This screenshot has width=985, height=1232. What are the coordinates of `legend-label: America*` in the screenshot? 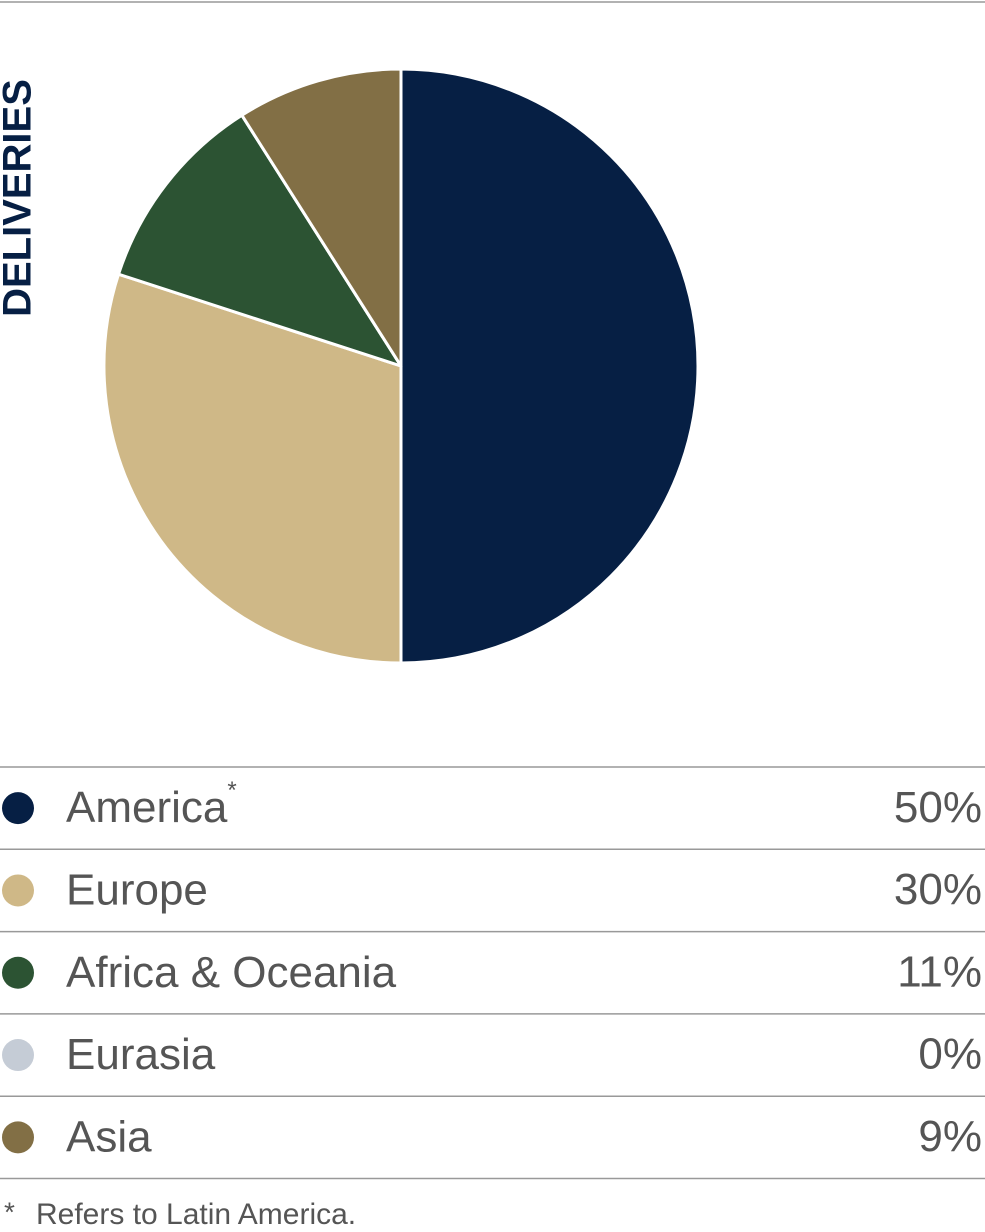 It's located at (151, 804).